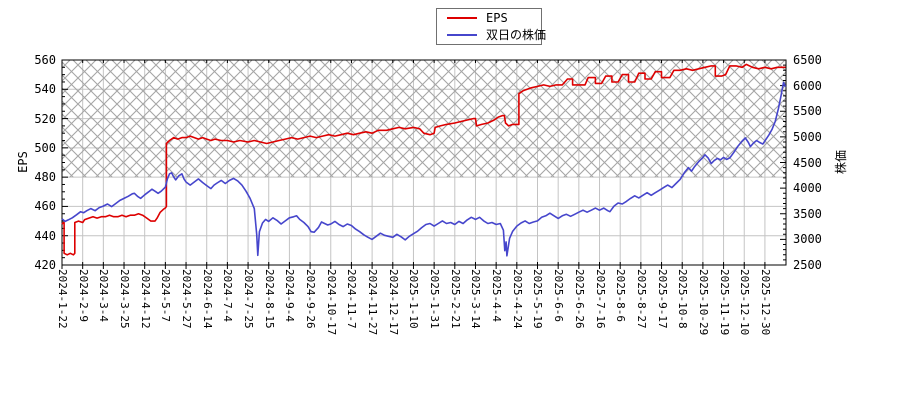 This screenshot has height=400, width=900. What do you see at coordinates (187, 299) in the screenshot?
I see `x-axis-tick-label: 2024-5-27` at bounding box center [187, 299].